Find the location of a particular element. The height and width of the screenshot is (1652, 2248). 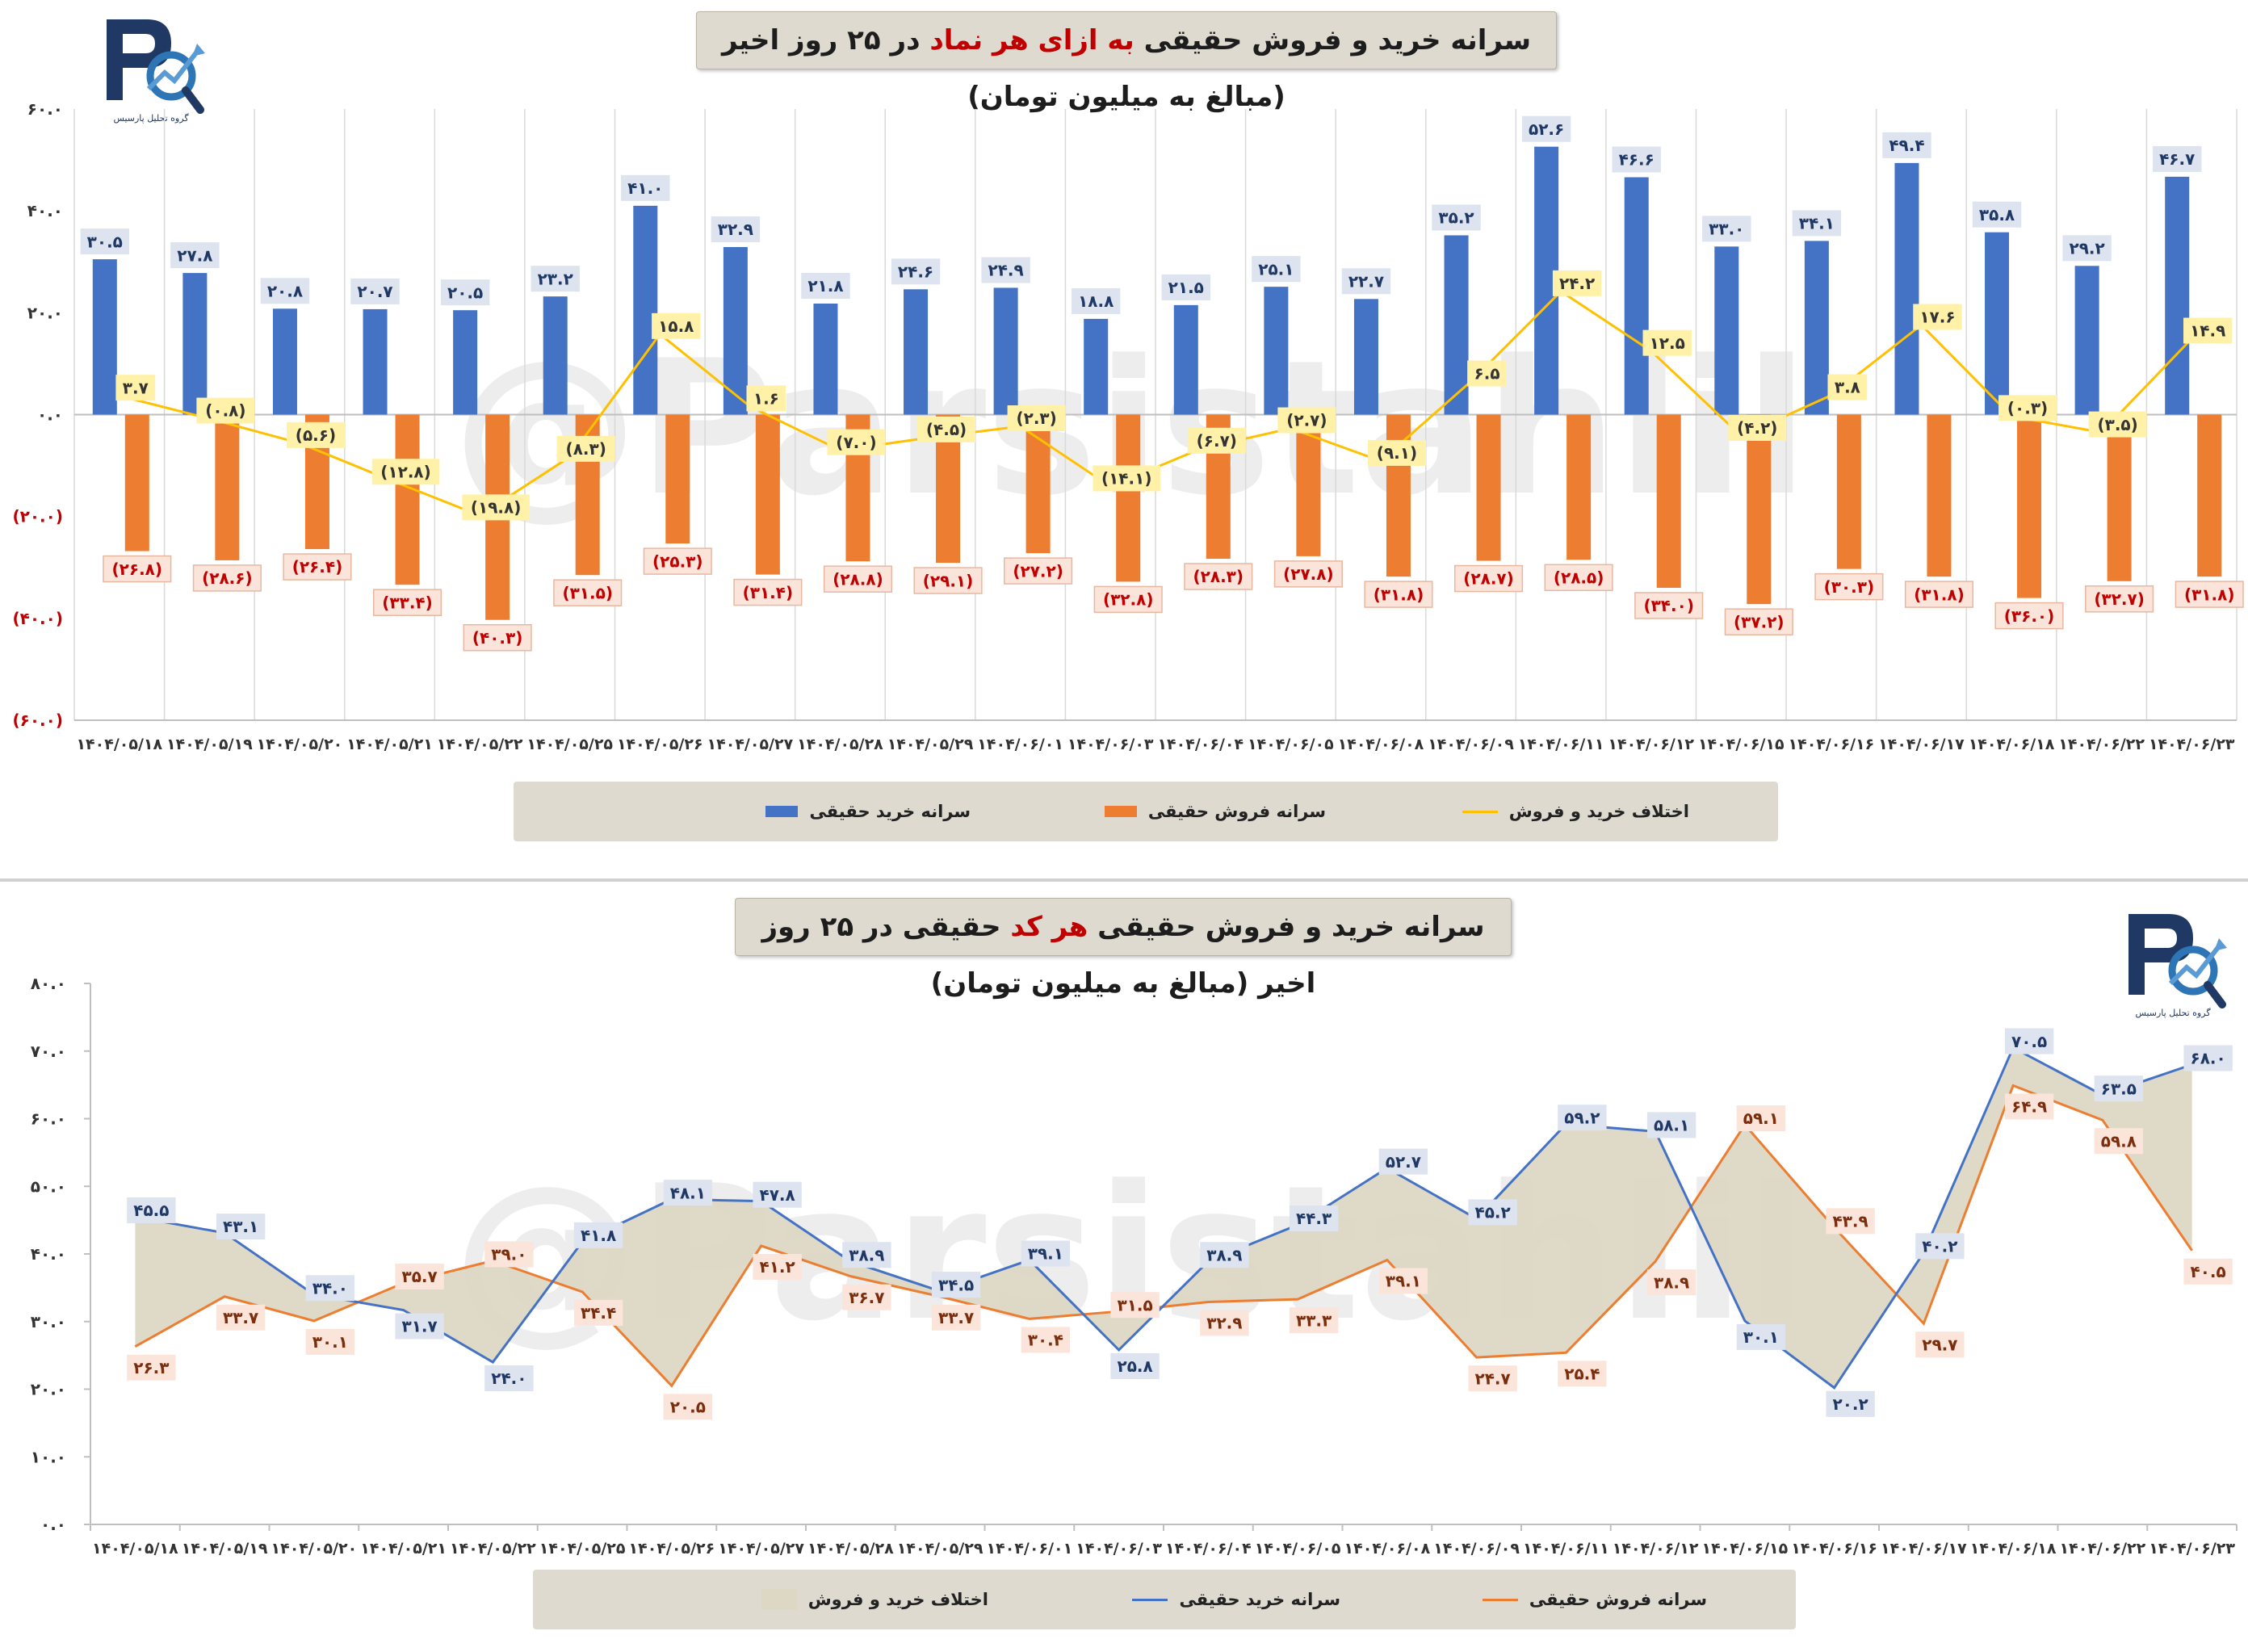

x-tick-label-2: ۱۴۰۴/۰۵/۲۹ is located at coordinates (940, 1549).